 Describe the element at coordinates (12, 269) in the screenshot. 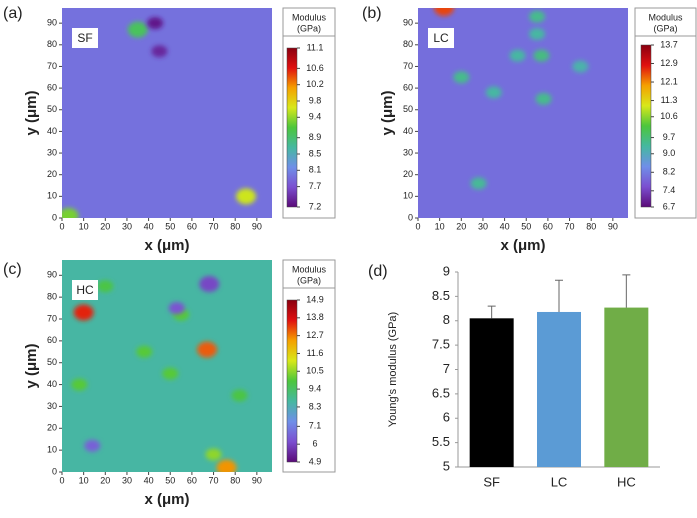

I see `panel-label: (c)` at that location.